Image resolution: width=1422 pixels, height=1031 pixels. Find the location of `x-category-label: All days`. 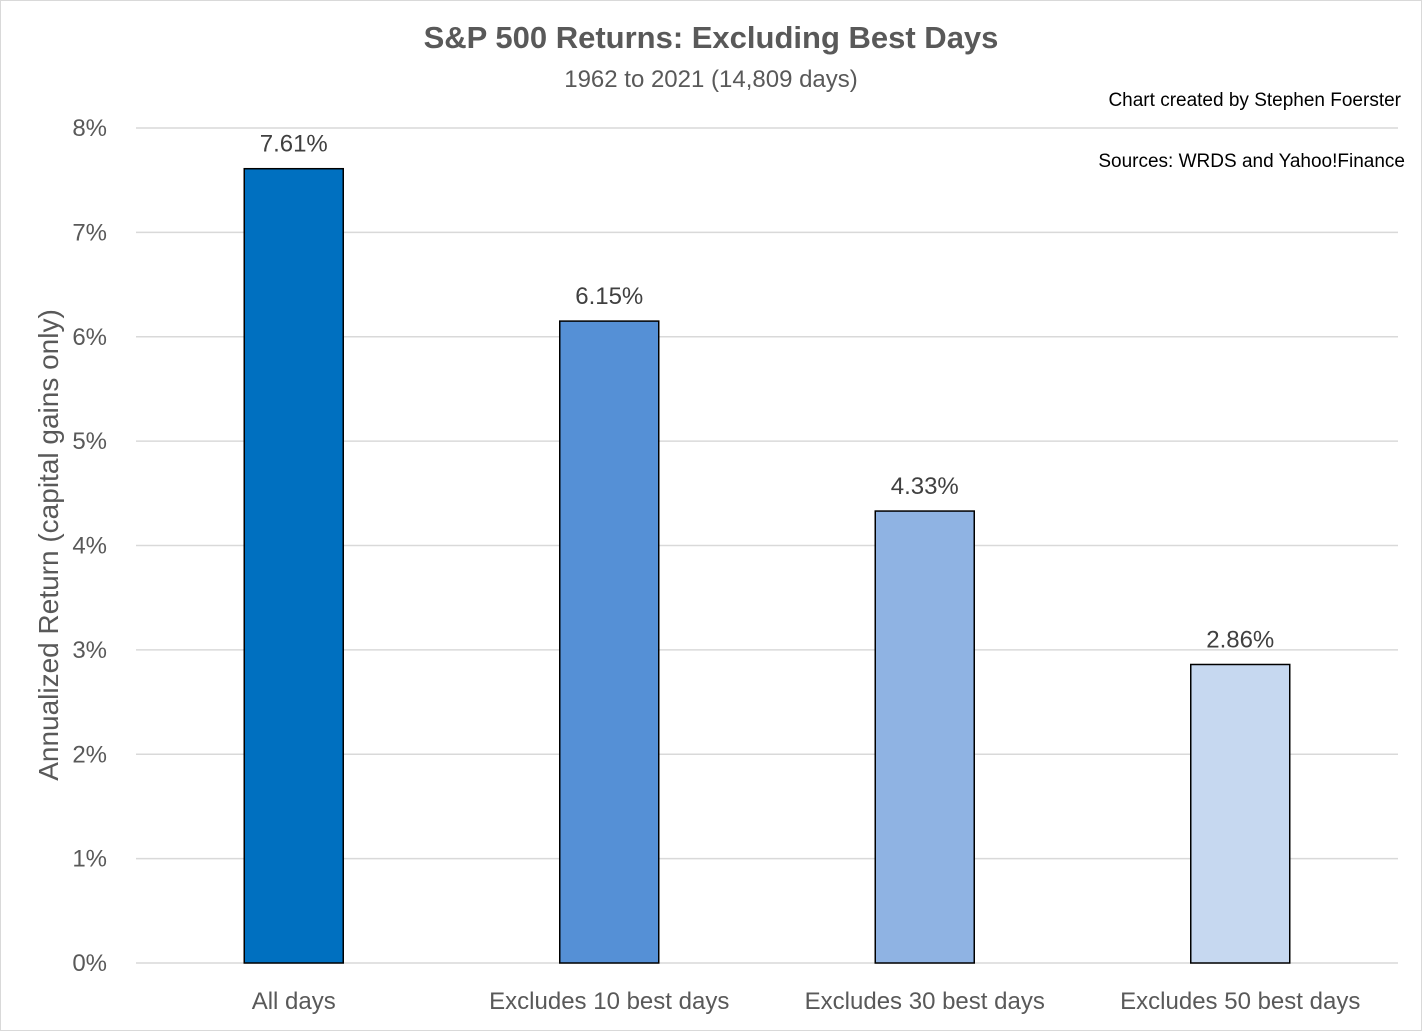

x-category-label: All days is located at coordinates (294, 1001).